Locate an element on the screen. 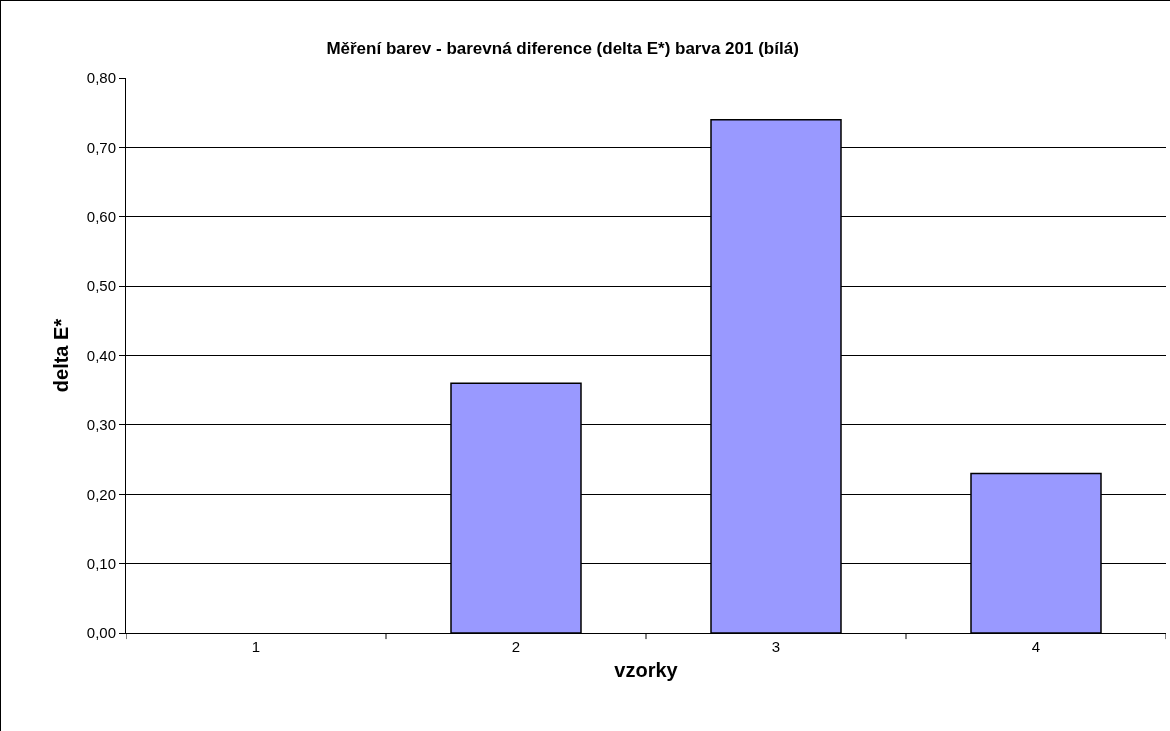  x-tick-label: 1 is located at coordinates (256, 646).